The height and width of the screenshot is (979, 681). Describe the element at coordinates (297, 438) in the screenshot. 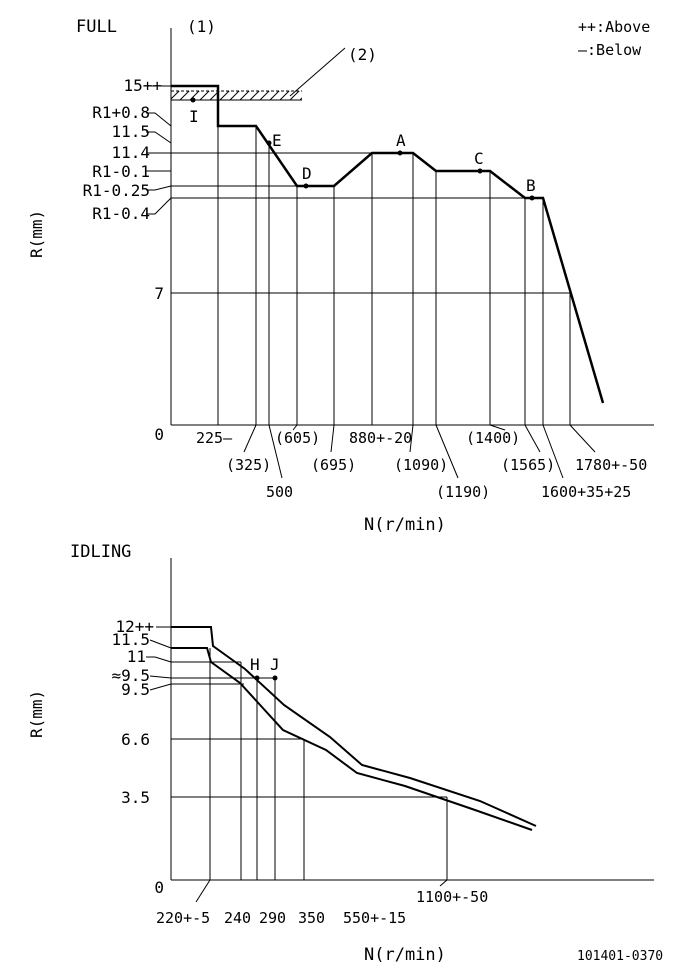

I see `full-x-tick: (605)` at that location.